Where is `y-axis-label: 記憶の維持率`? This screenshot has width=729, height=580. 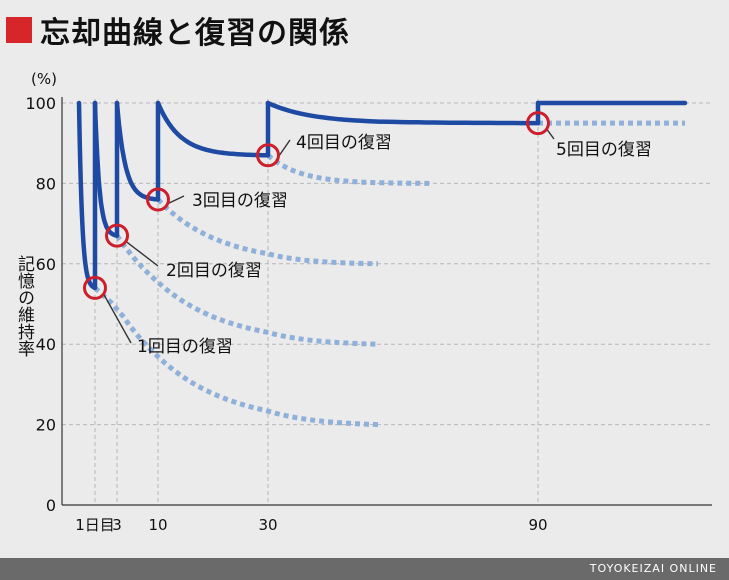 y-axis-label: 記憶の維持率 is located at coordinates (24, 306).